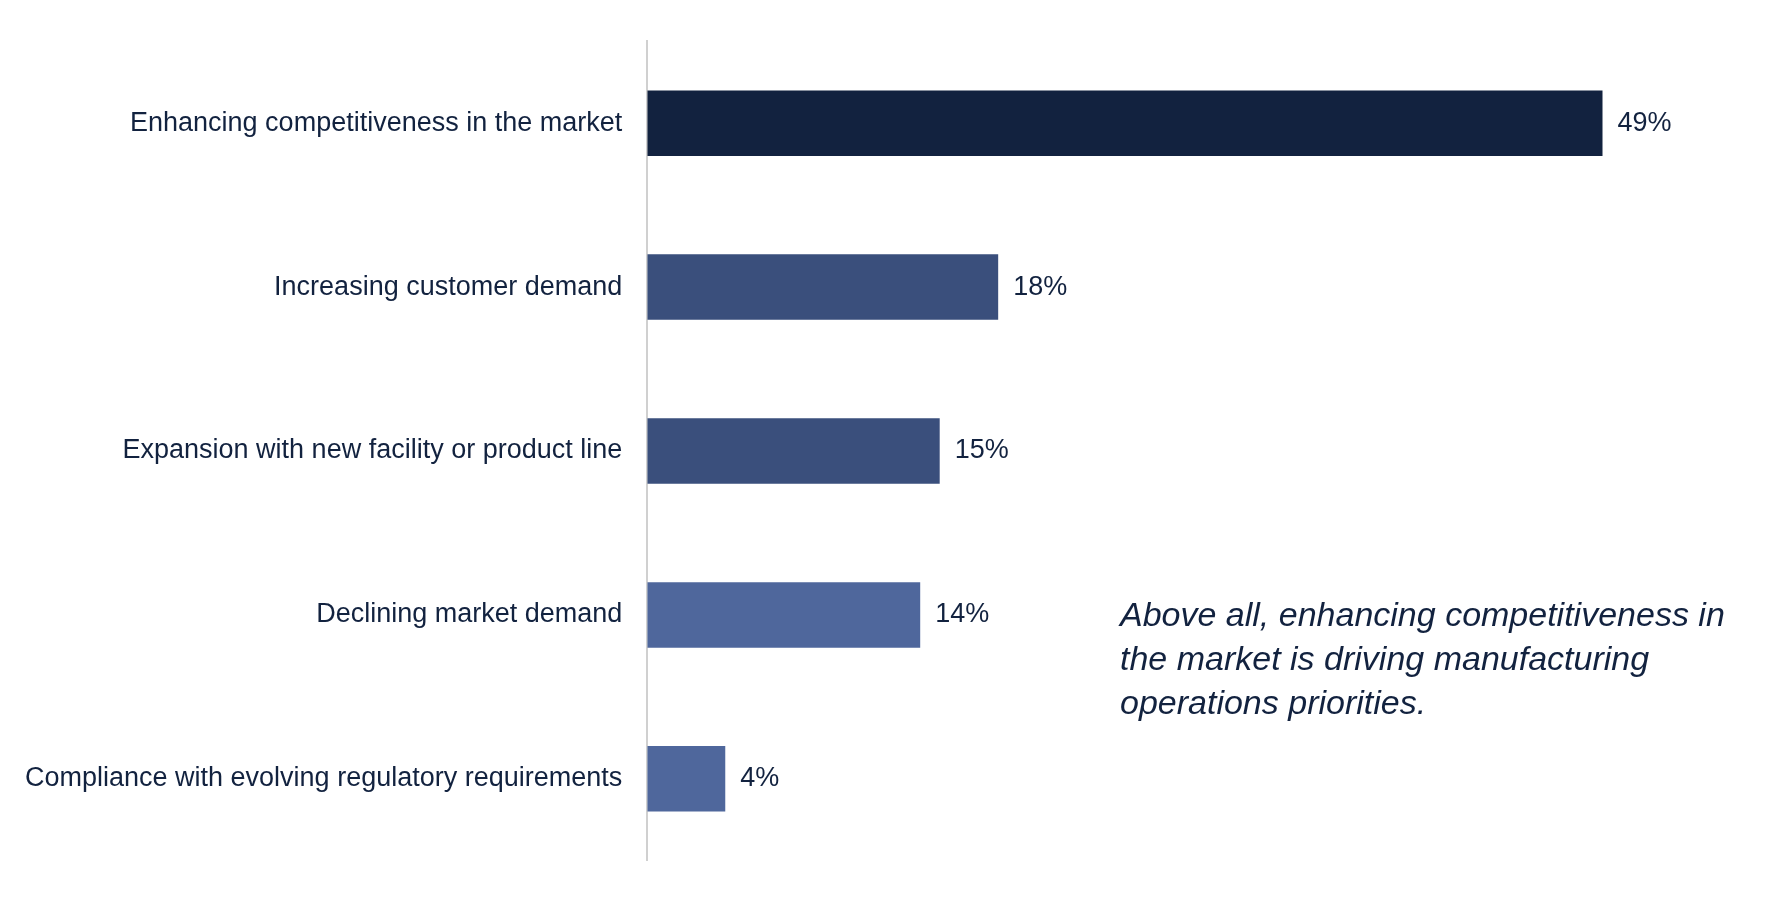 The width and height of the screenshot is (1787, 902). What do you see at coordinates (1423, 658) in the screenshot?
I see `annotation: Above all, enhancing competitiveness in the market is driving manufacturing operations priorities.` at bounding box center [1423, 658].